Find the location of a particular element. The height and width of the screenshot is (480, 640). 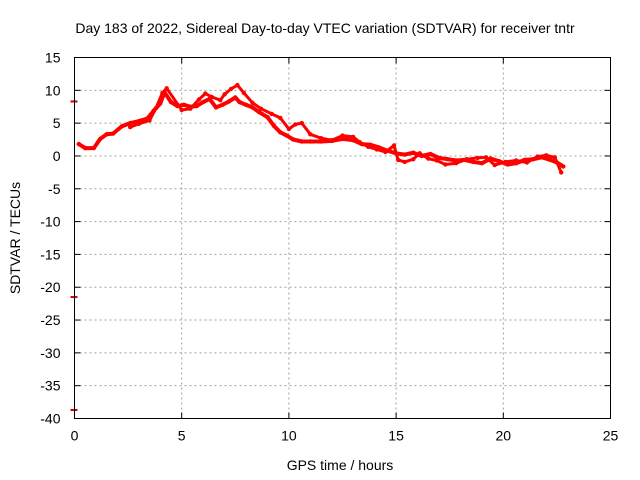

y-tick-label: -40 is located at coordinates (50, 419).